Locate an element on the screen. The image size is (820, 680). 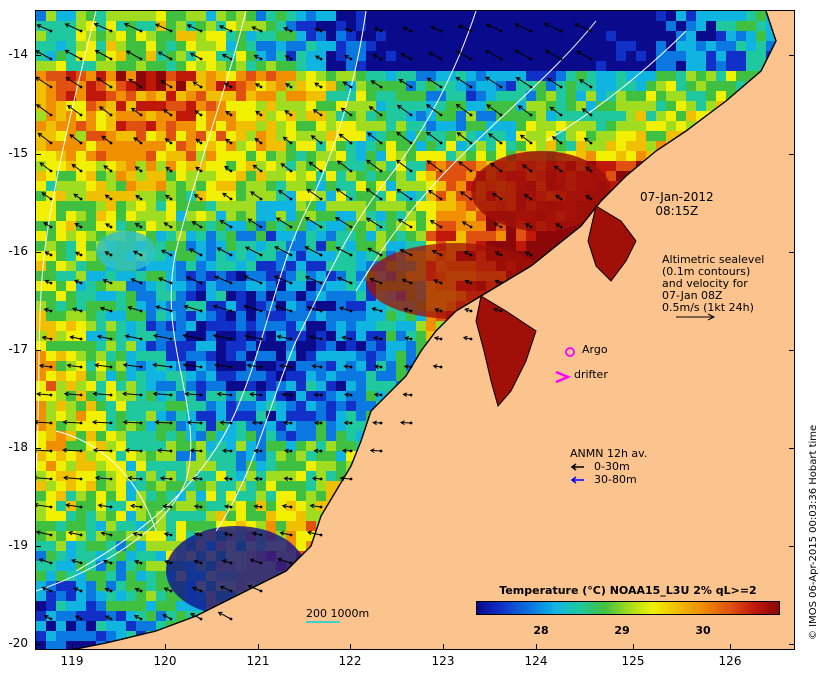
y-tick-label: -14 is located at coordinates (18, 54).